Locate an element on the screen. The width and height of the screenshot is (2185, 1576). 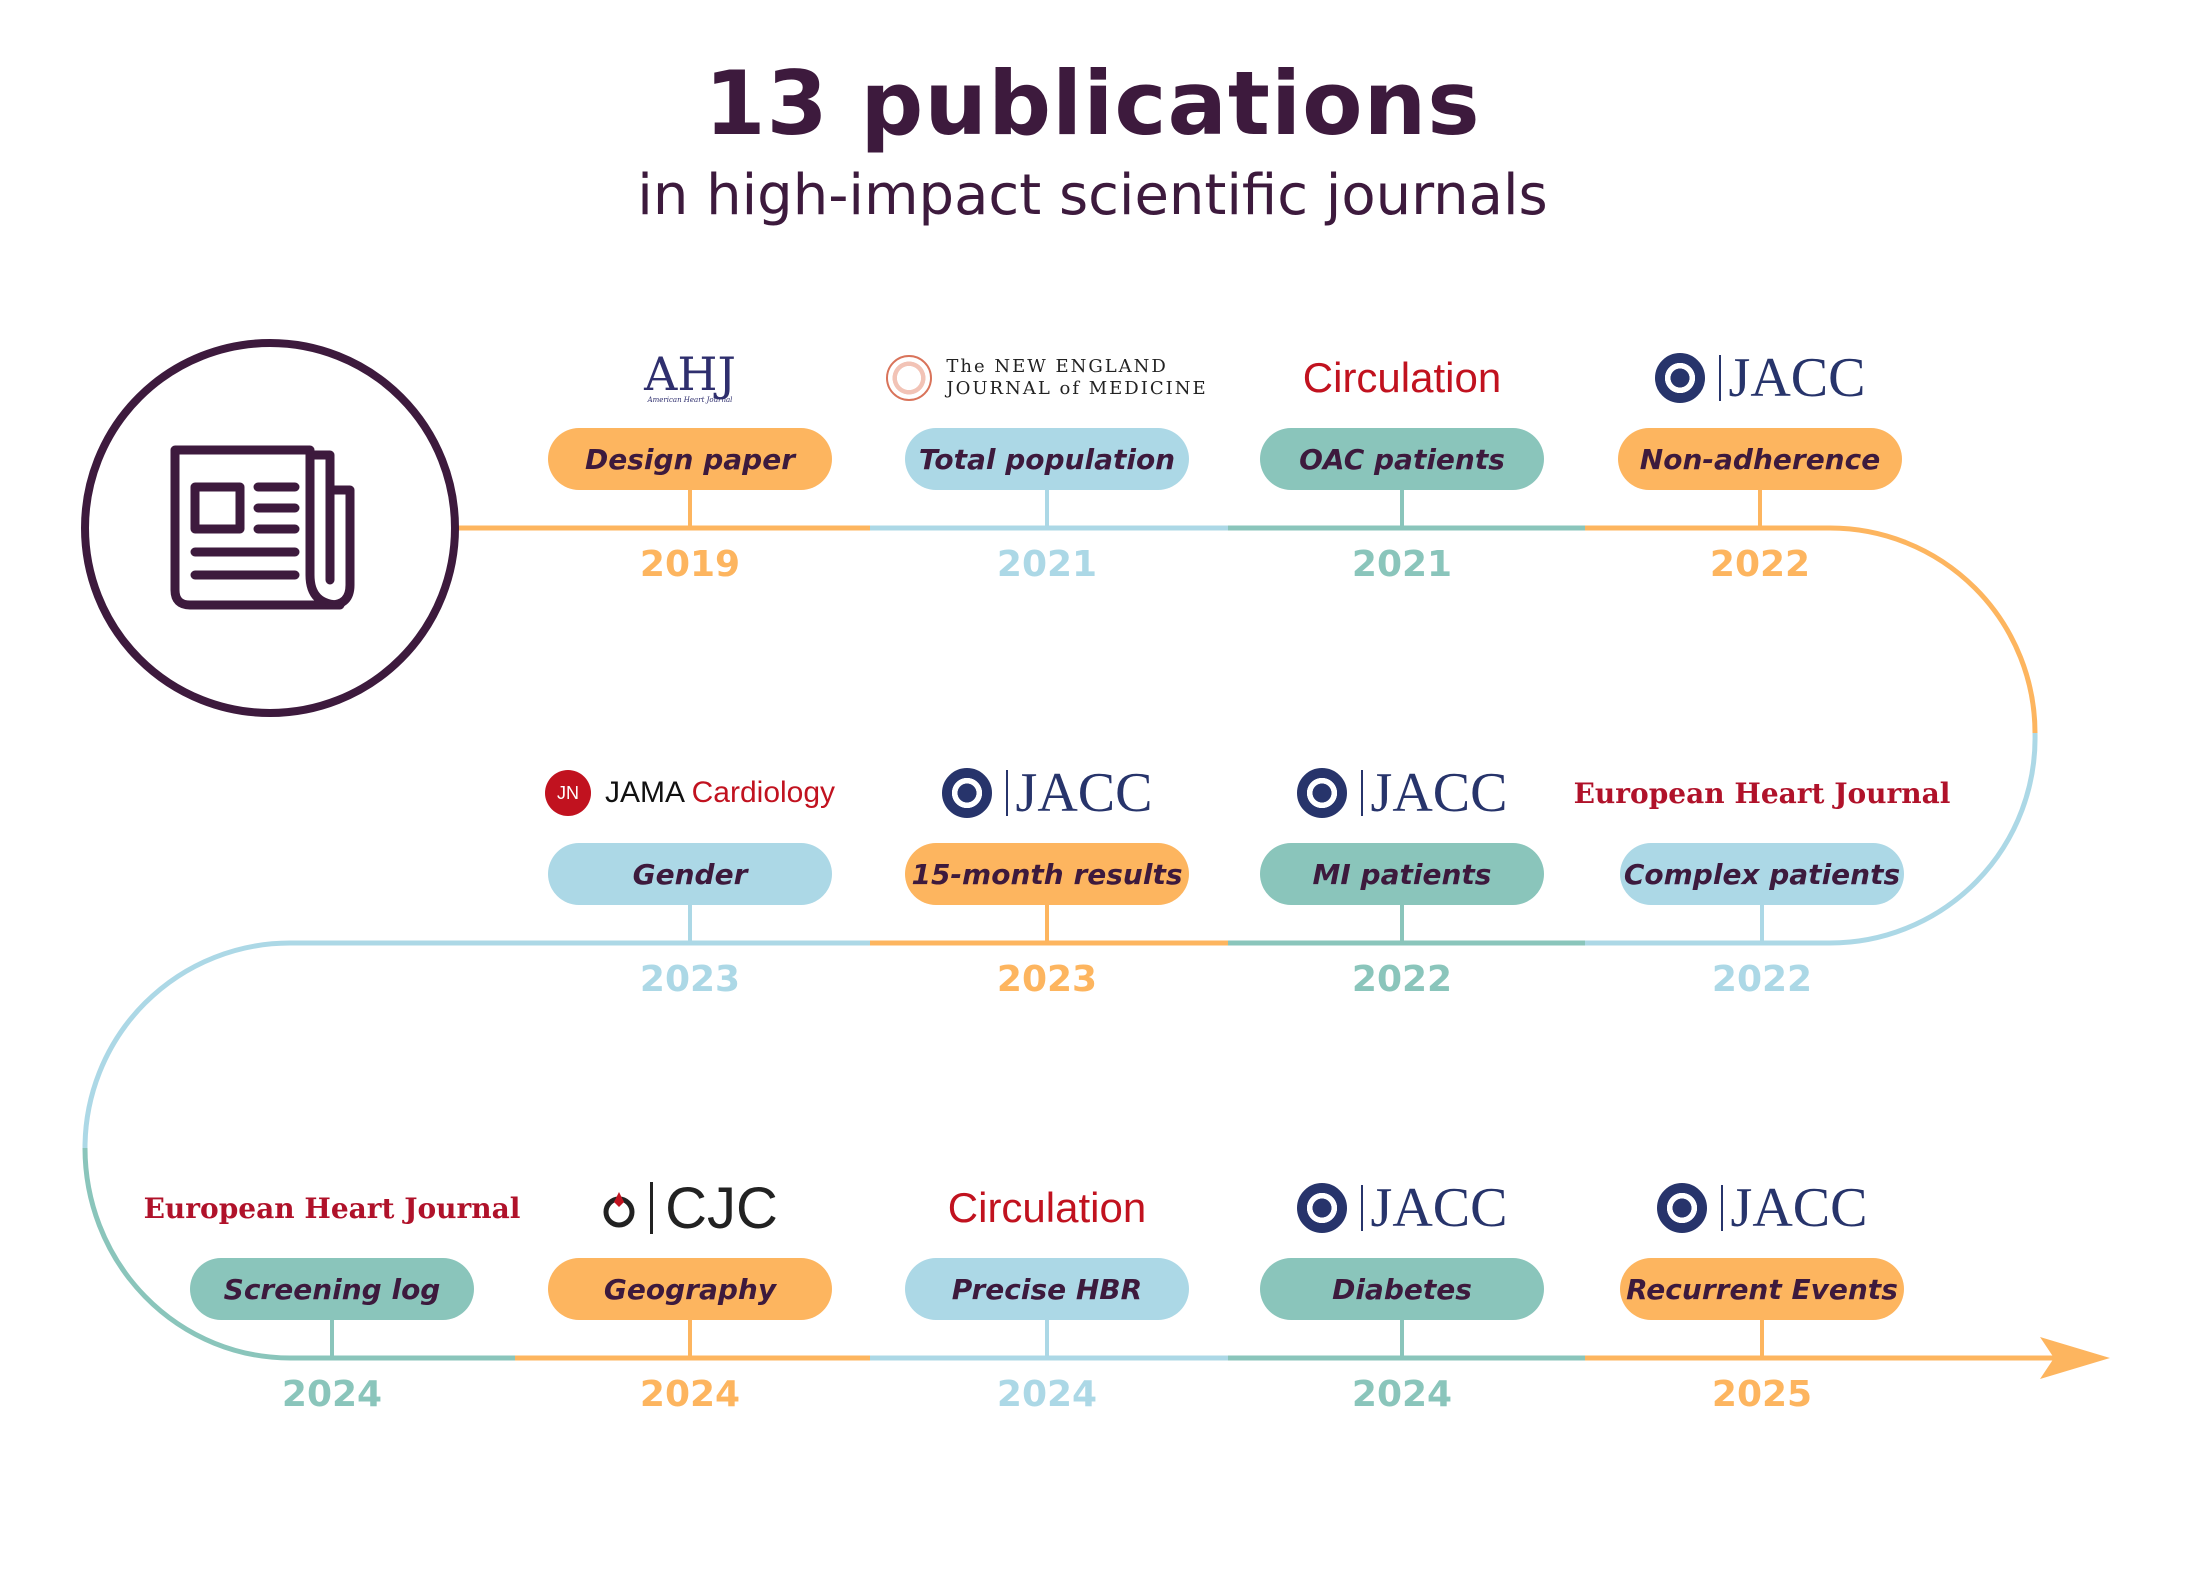
nejm-logo: The NEW ENGLAND JOURNAL of MEDICINE is located at coordinates (1076, 378).